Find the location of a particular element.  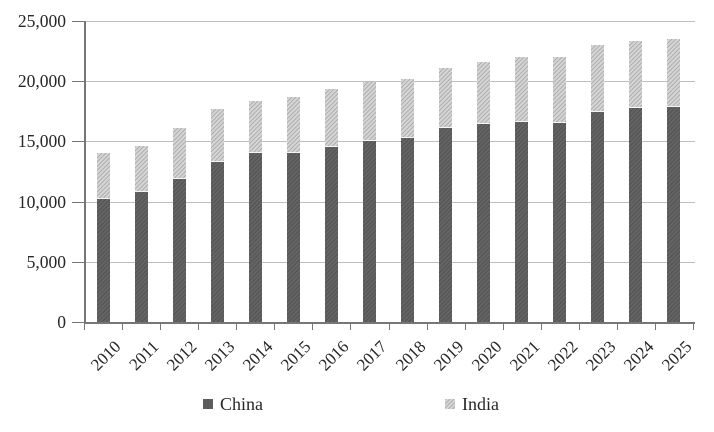

legend-swatch-india is located at coordinates (450, 404).